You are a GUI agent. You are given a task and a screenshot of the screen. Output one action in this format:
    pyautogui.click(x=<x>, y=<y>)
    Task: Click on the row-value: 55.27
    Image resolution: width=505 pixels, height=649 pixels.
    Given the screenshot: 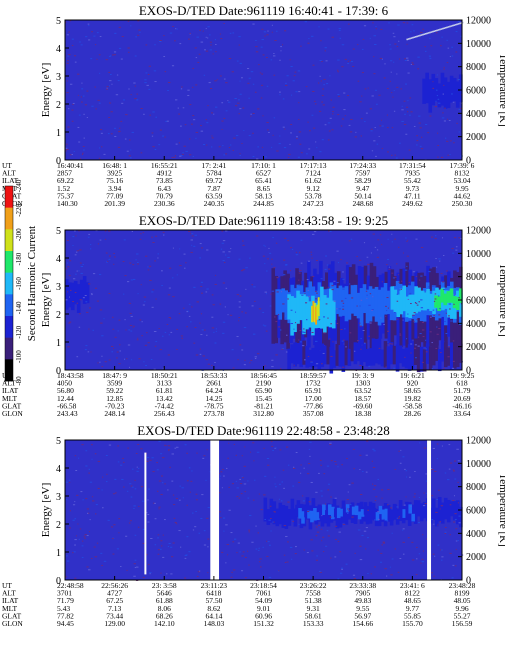 What is the action you would take?
    pyautogui.click(x=462, y=615)
    